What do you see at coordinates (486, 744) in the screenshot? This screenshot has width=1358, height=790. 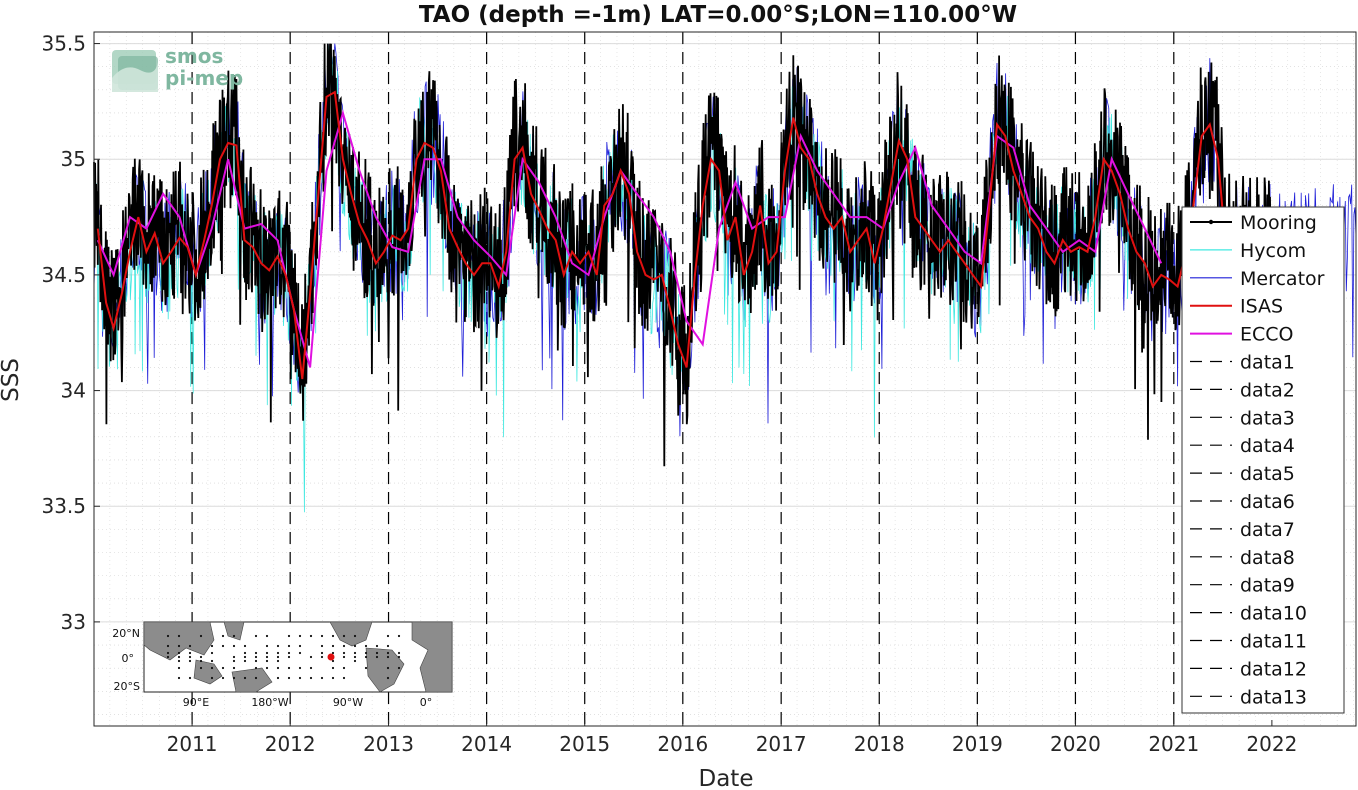 I see `x-tick-label: 2014` at bounding box center [486, 744].